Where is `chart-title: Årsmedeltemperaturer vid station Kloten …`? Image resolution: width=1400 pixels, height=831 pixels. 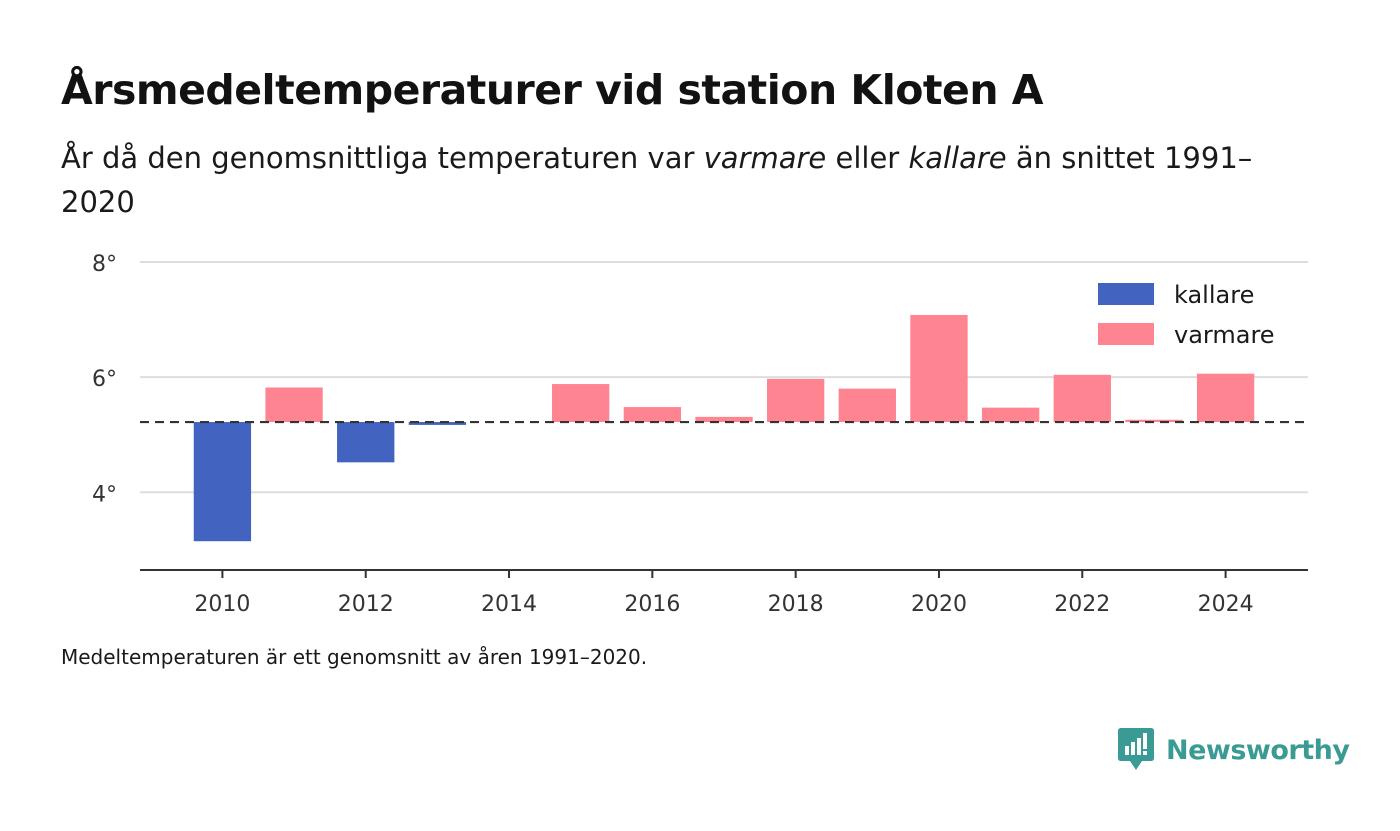
chart-title: Årsmedeltemperaturer vid station Kloten … is located at coordinates (552, 90).